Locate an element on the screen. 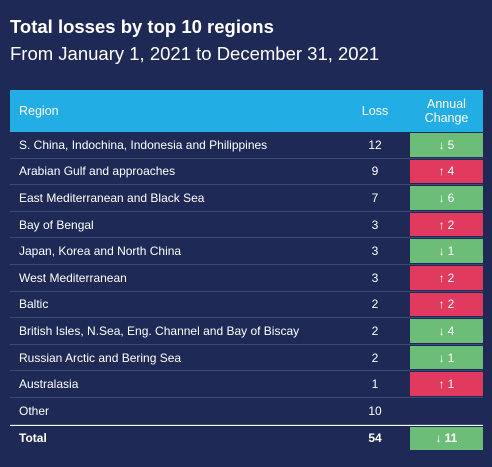 Image resolution: width=492 pixels, height=467 pixels. table-row: Russian Arctic and Bering Sea 2 ↓ 1 is located at coordinates (246, 358).